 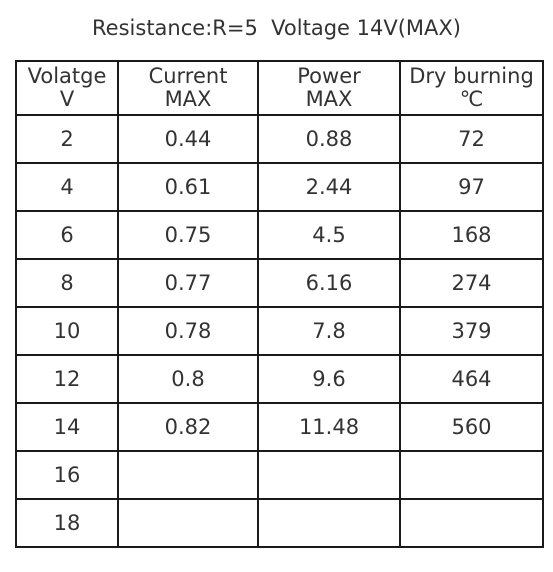 I want to click on header-dry-burning: Dry burning ℃, so click(x=471, y=88).